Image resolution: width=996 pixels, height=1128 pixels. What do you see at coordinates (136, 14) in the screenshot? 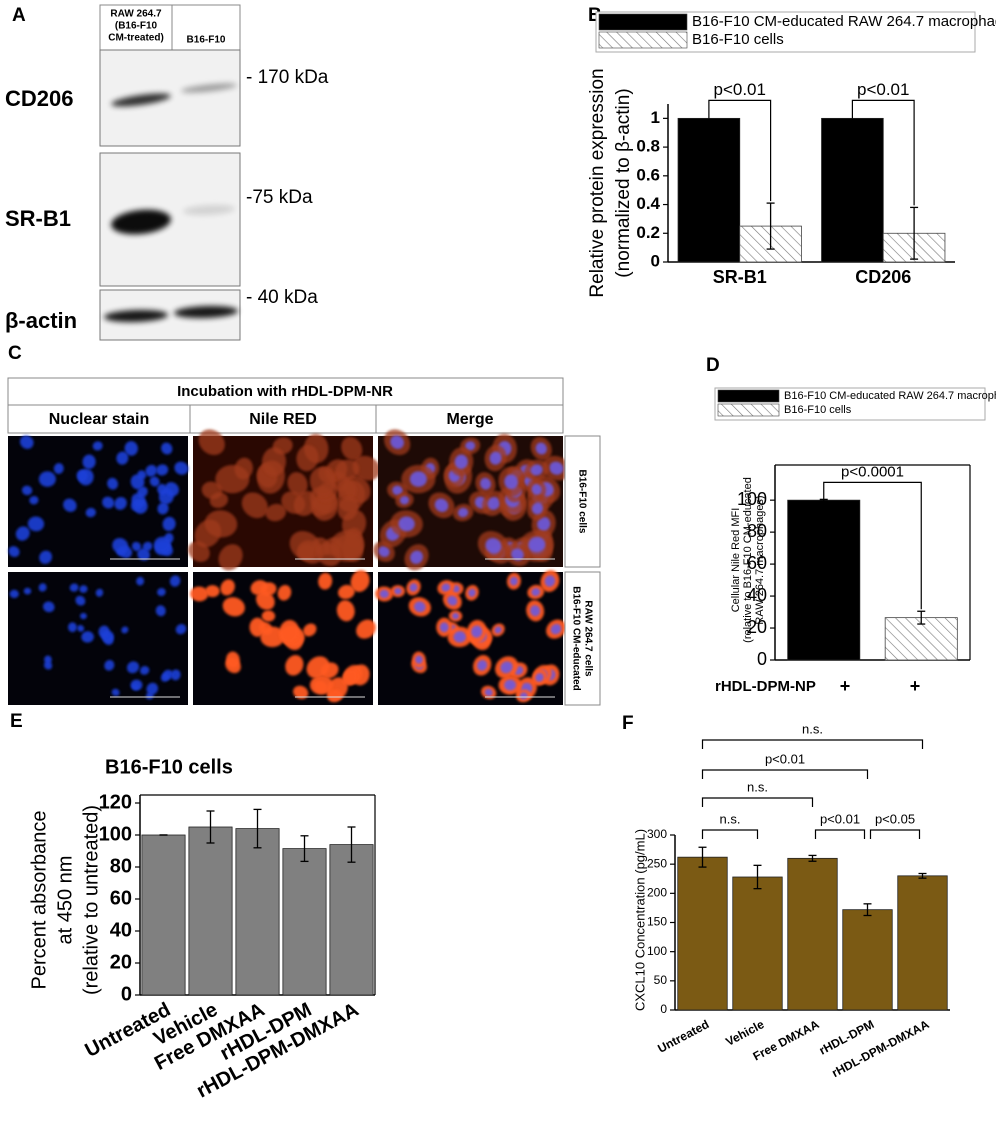
I see `lane-label: RAW 264.7` at bounding box center [136, 14].